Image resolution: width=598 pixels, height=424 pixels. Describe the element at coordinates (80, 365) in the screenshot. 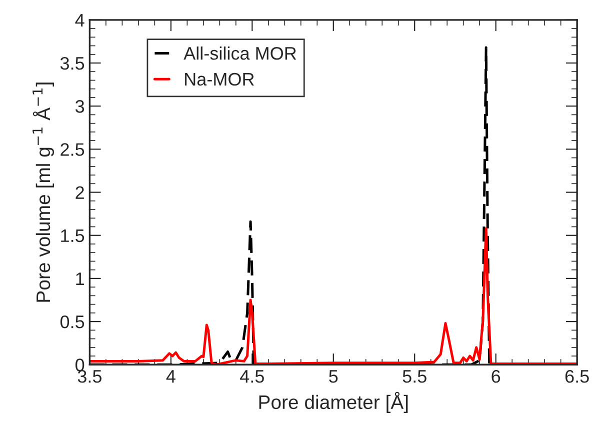

I see `y-tick-label: 0` at that location.